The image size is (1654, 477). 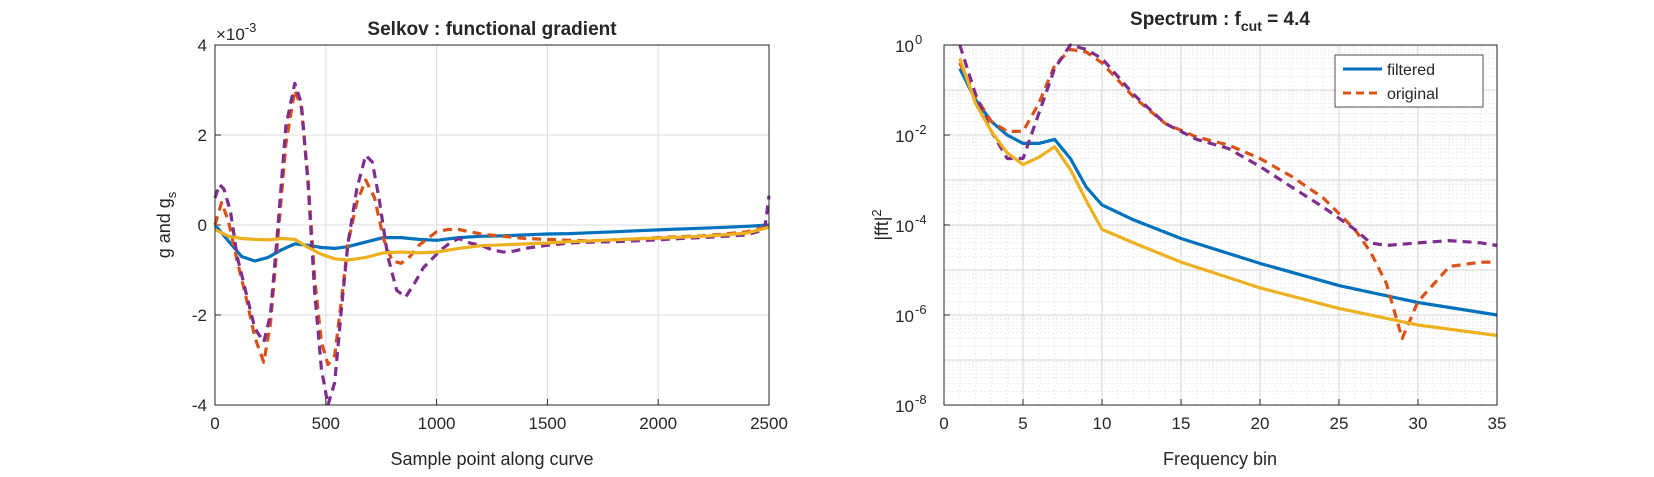 I want to click on x-tick-label: 1000, so click(x=437, y=423).